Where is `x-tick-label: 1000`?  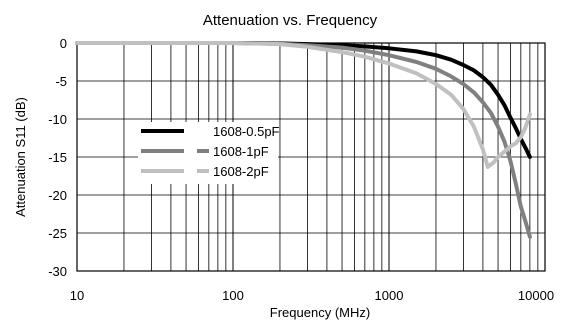 x-tick-label: 1000 is located at coordinates (389, 295).